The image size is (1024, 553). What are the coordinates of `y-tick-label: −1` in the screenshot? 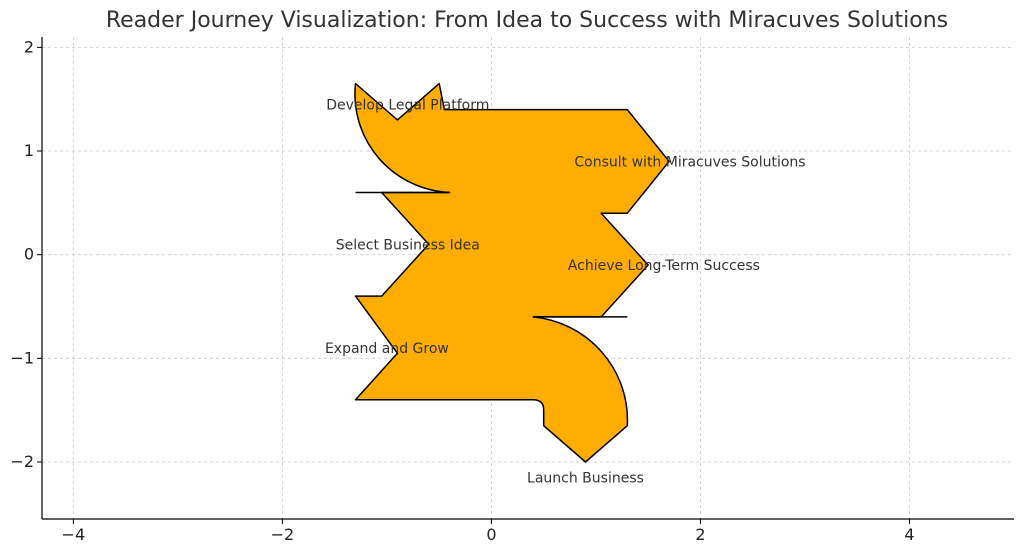 It's located at (22, 357).